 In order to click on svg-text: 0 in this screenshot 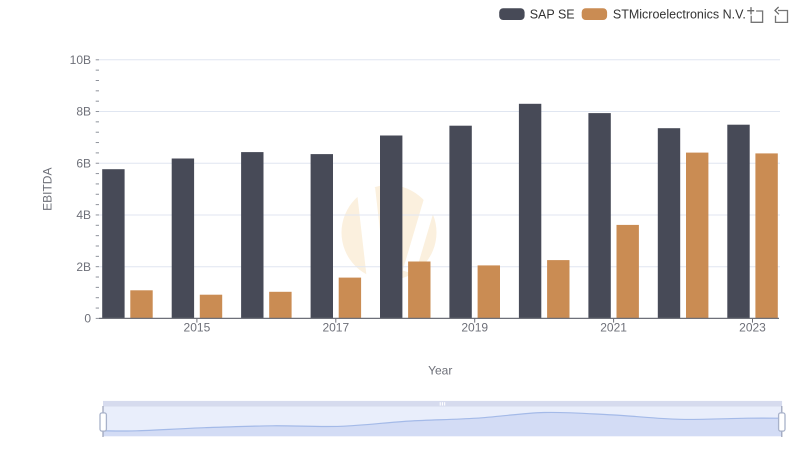, I will do `click(87, 319)`.